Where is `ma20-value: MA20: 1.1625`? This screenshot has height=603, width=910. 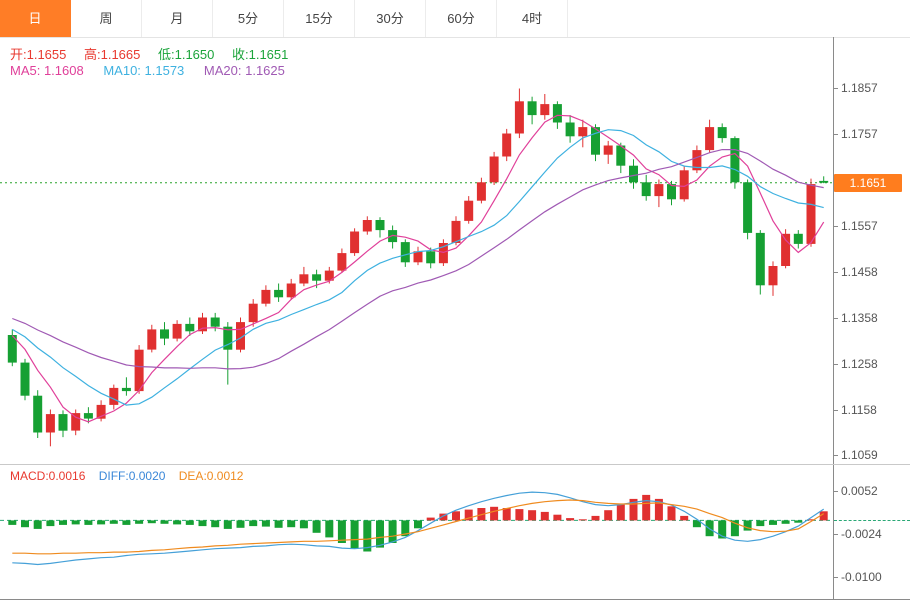 ma20-value: MA20: 1.1625 is located at coordinates (244, 70).